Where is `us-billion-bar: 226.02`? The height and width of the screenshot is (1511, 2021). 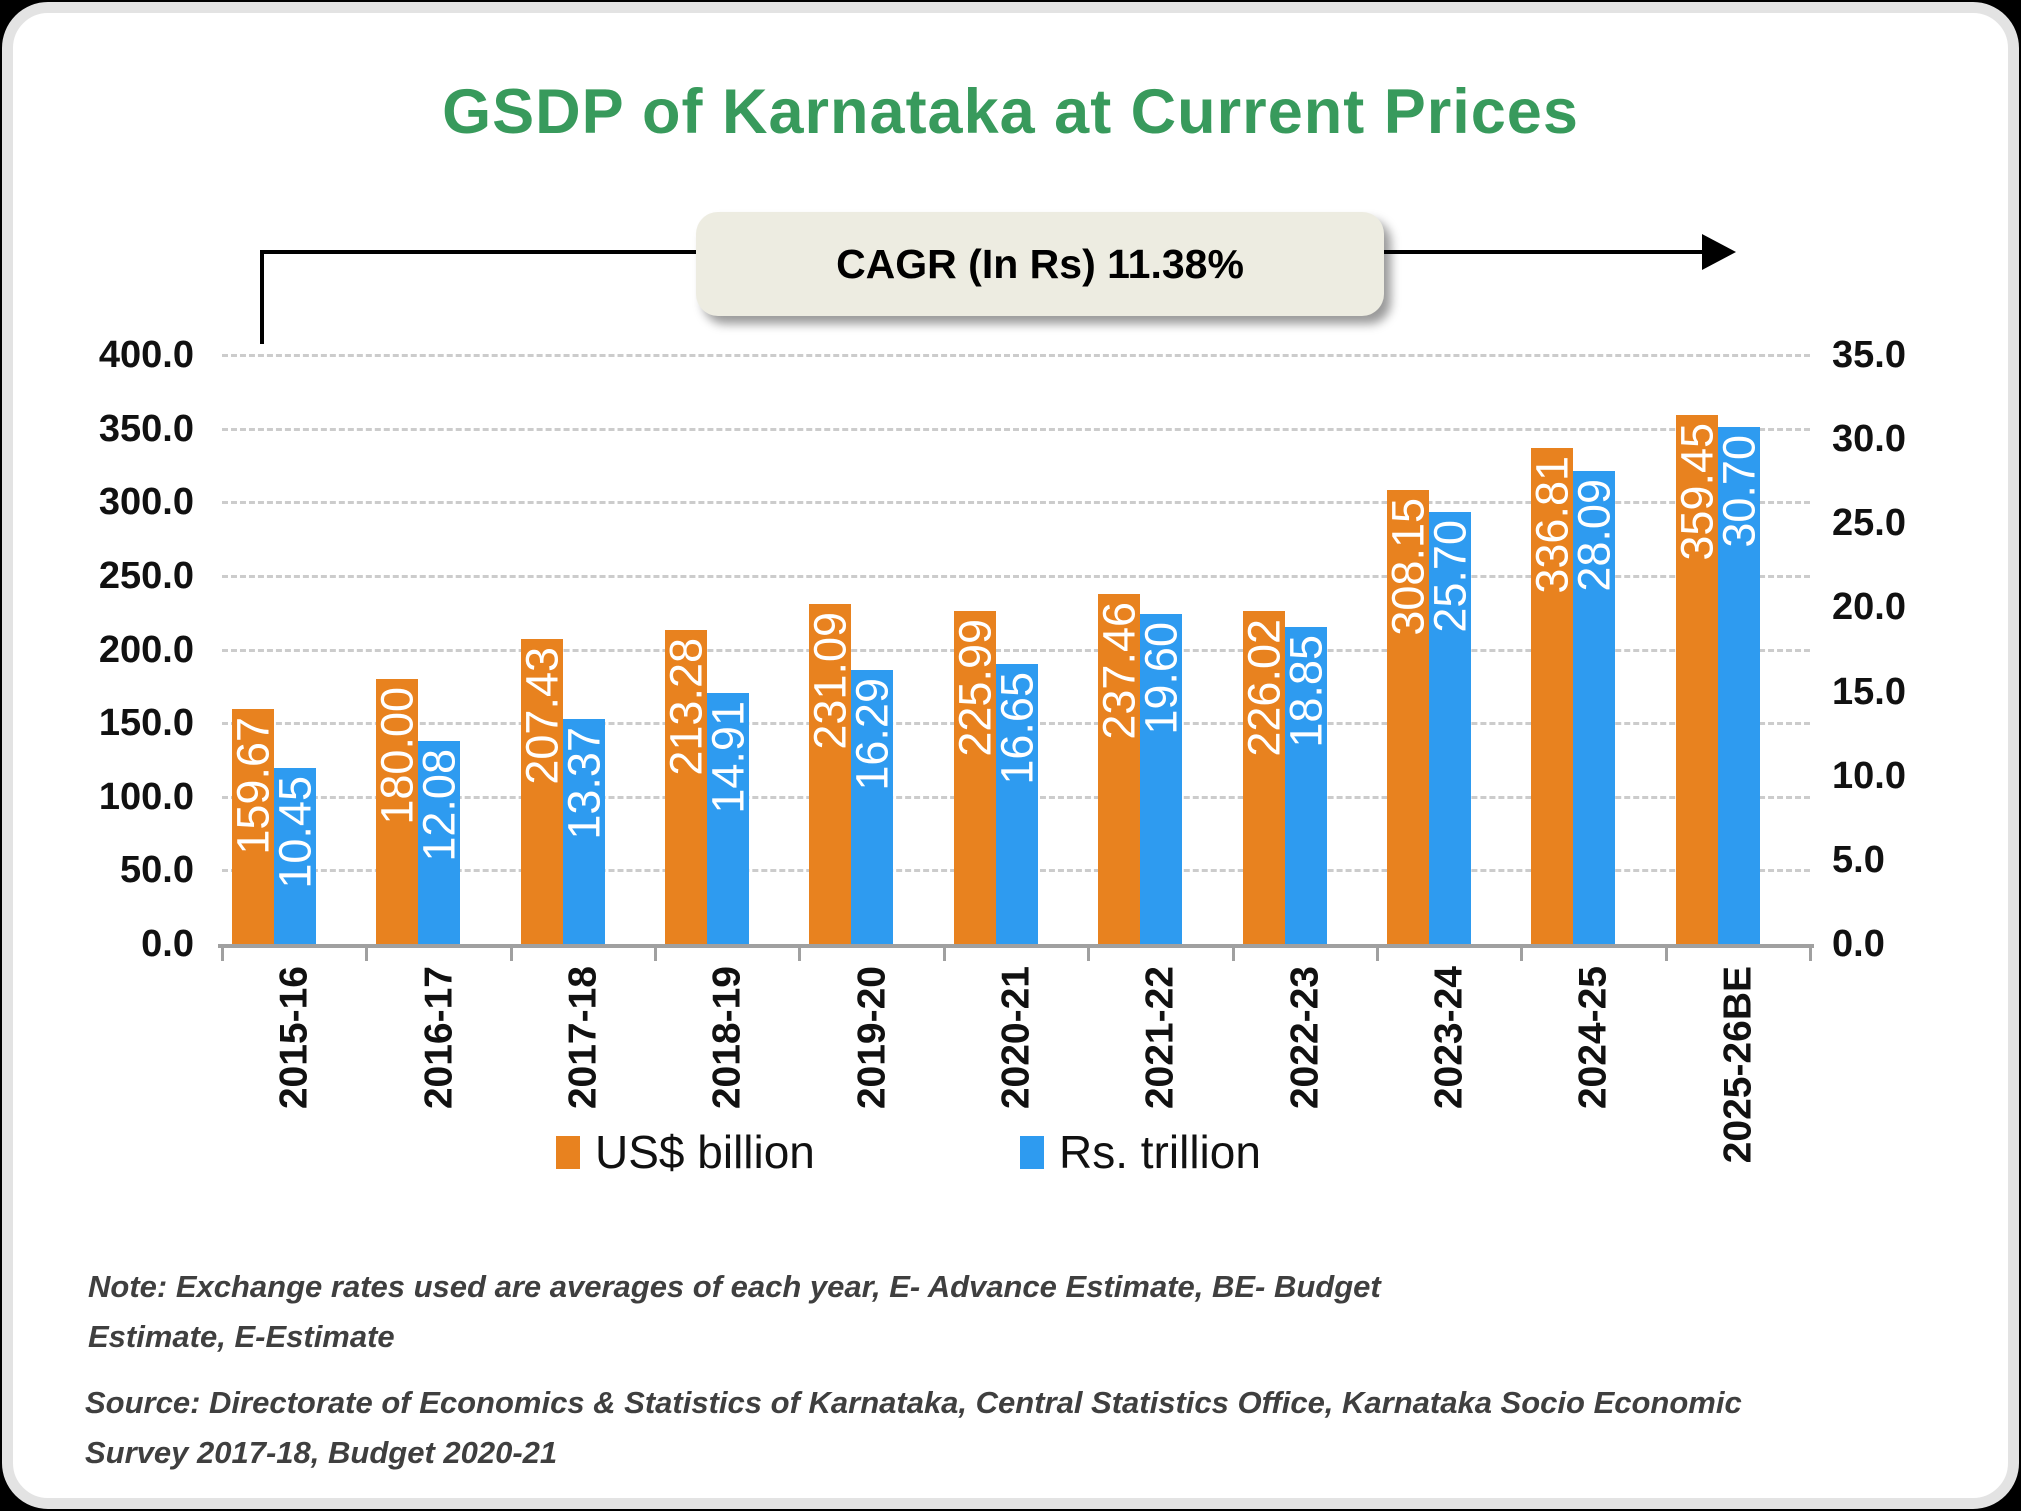
us-billion-bar: 226.02 is located at coordinates (1264, 777).